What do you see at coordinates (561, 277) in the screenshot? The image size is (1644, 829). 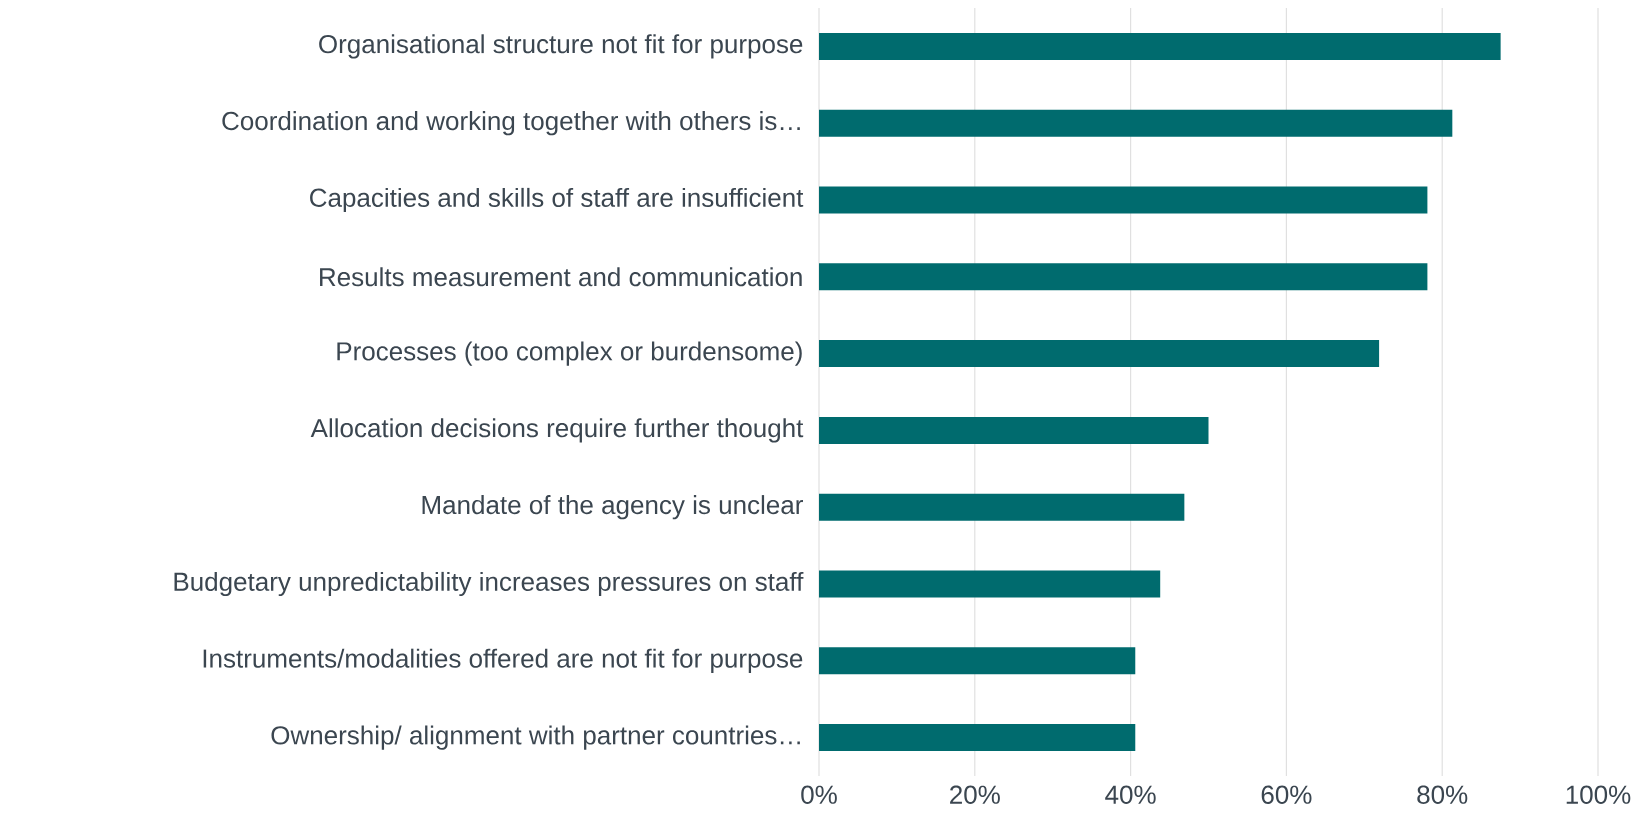 I see `y-tick-label: Results measurement and communication` at bounding box center [561, 277].